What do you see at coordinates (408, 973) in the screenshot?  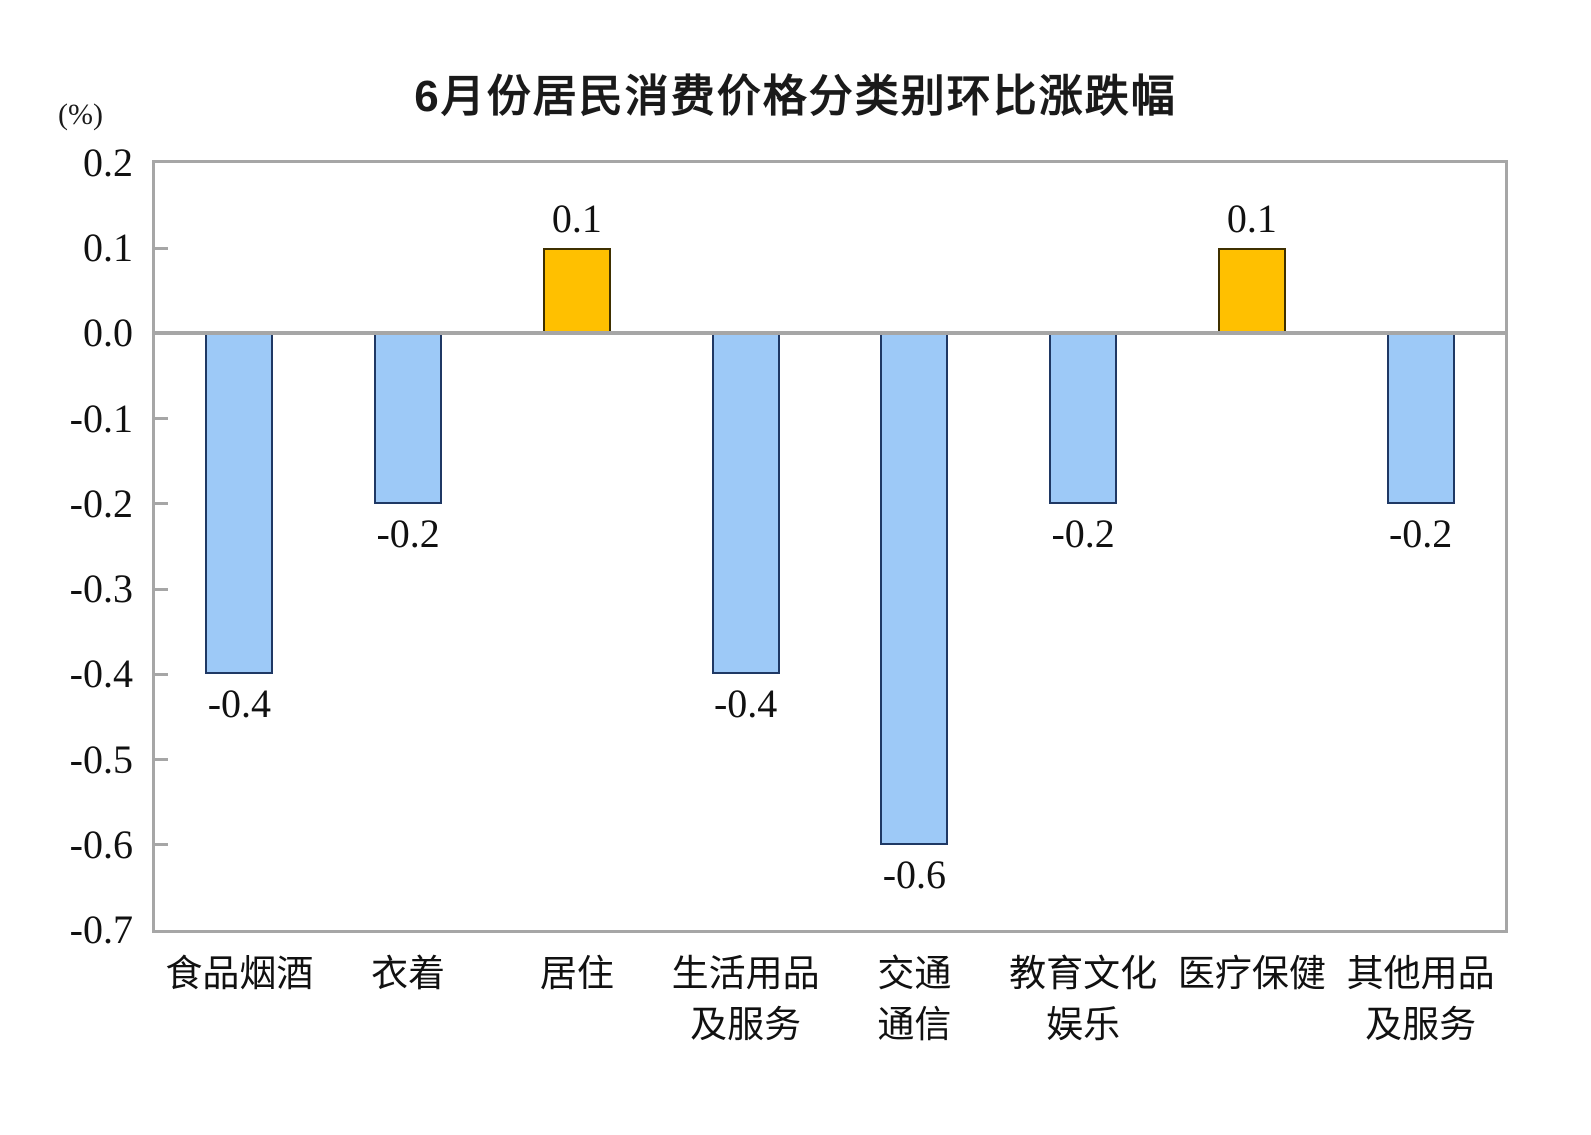 I see `x-axis-category-label: 衣着` at bounding box center [408, 973].